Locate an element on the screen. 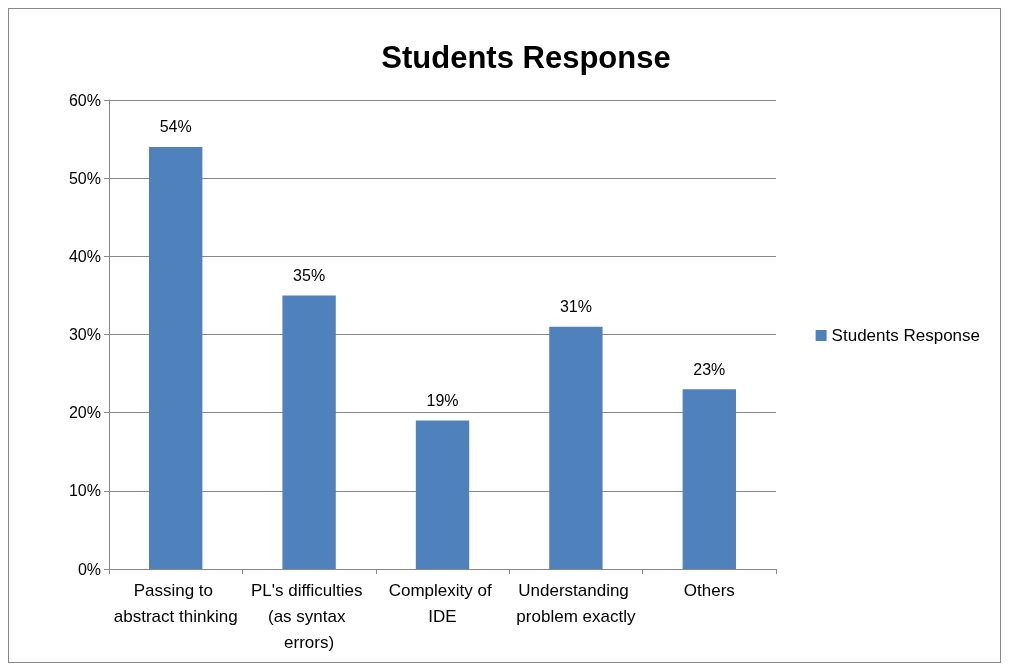 This screenshot has height=671, width=1009. text: 19% is located at coordinates (442, 400).